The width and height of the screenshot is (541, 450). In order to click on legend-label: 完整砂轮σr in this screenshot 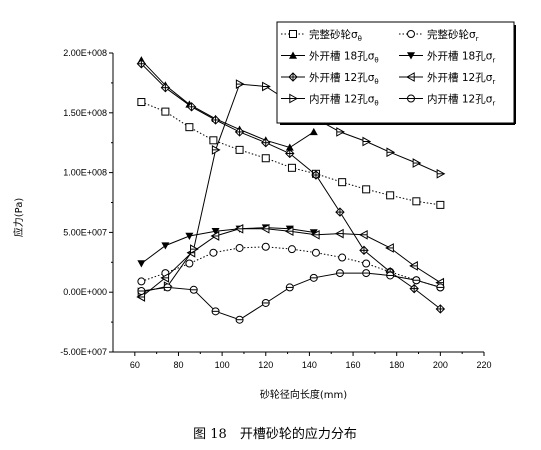, I will do `click(453, 35)`.